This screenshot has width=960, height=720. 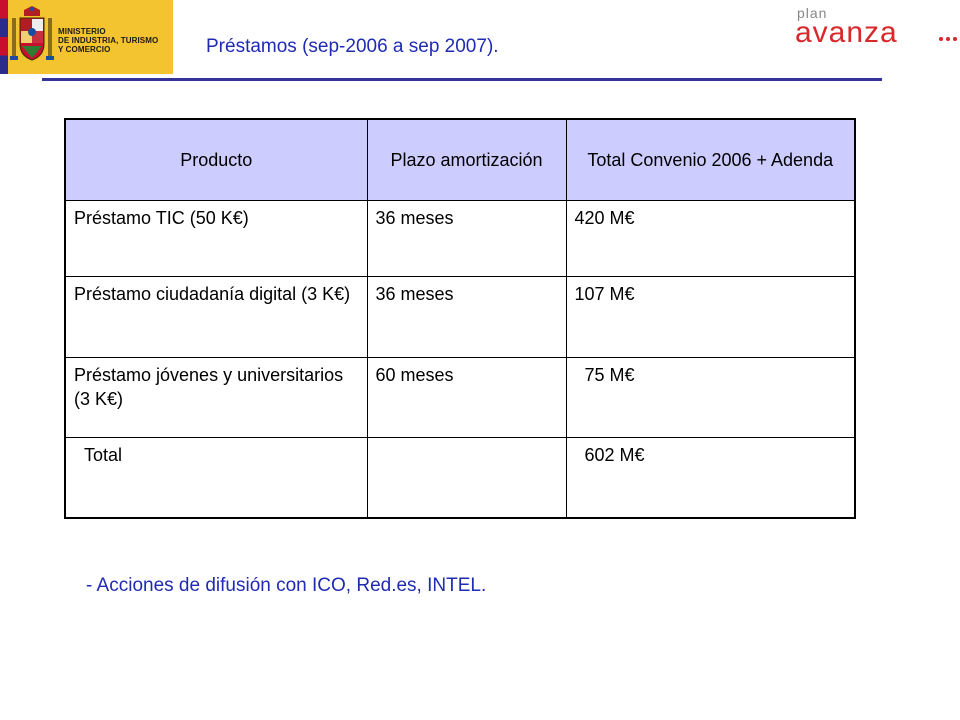 What do you see at coordinates (216, 316) in the screenshot?
I see `product-cell: Préstamo ciudadanía digital (3 K€)` at bounding box center [216, 316].